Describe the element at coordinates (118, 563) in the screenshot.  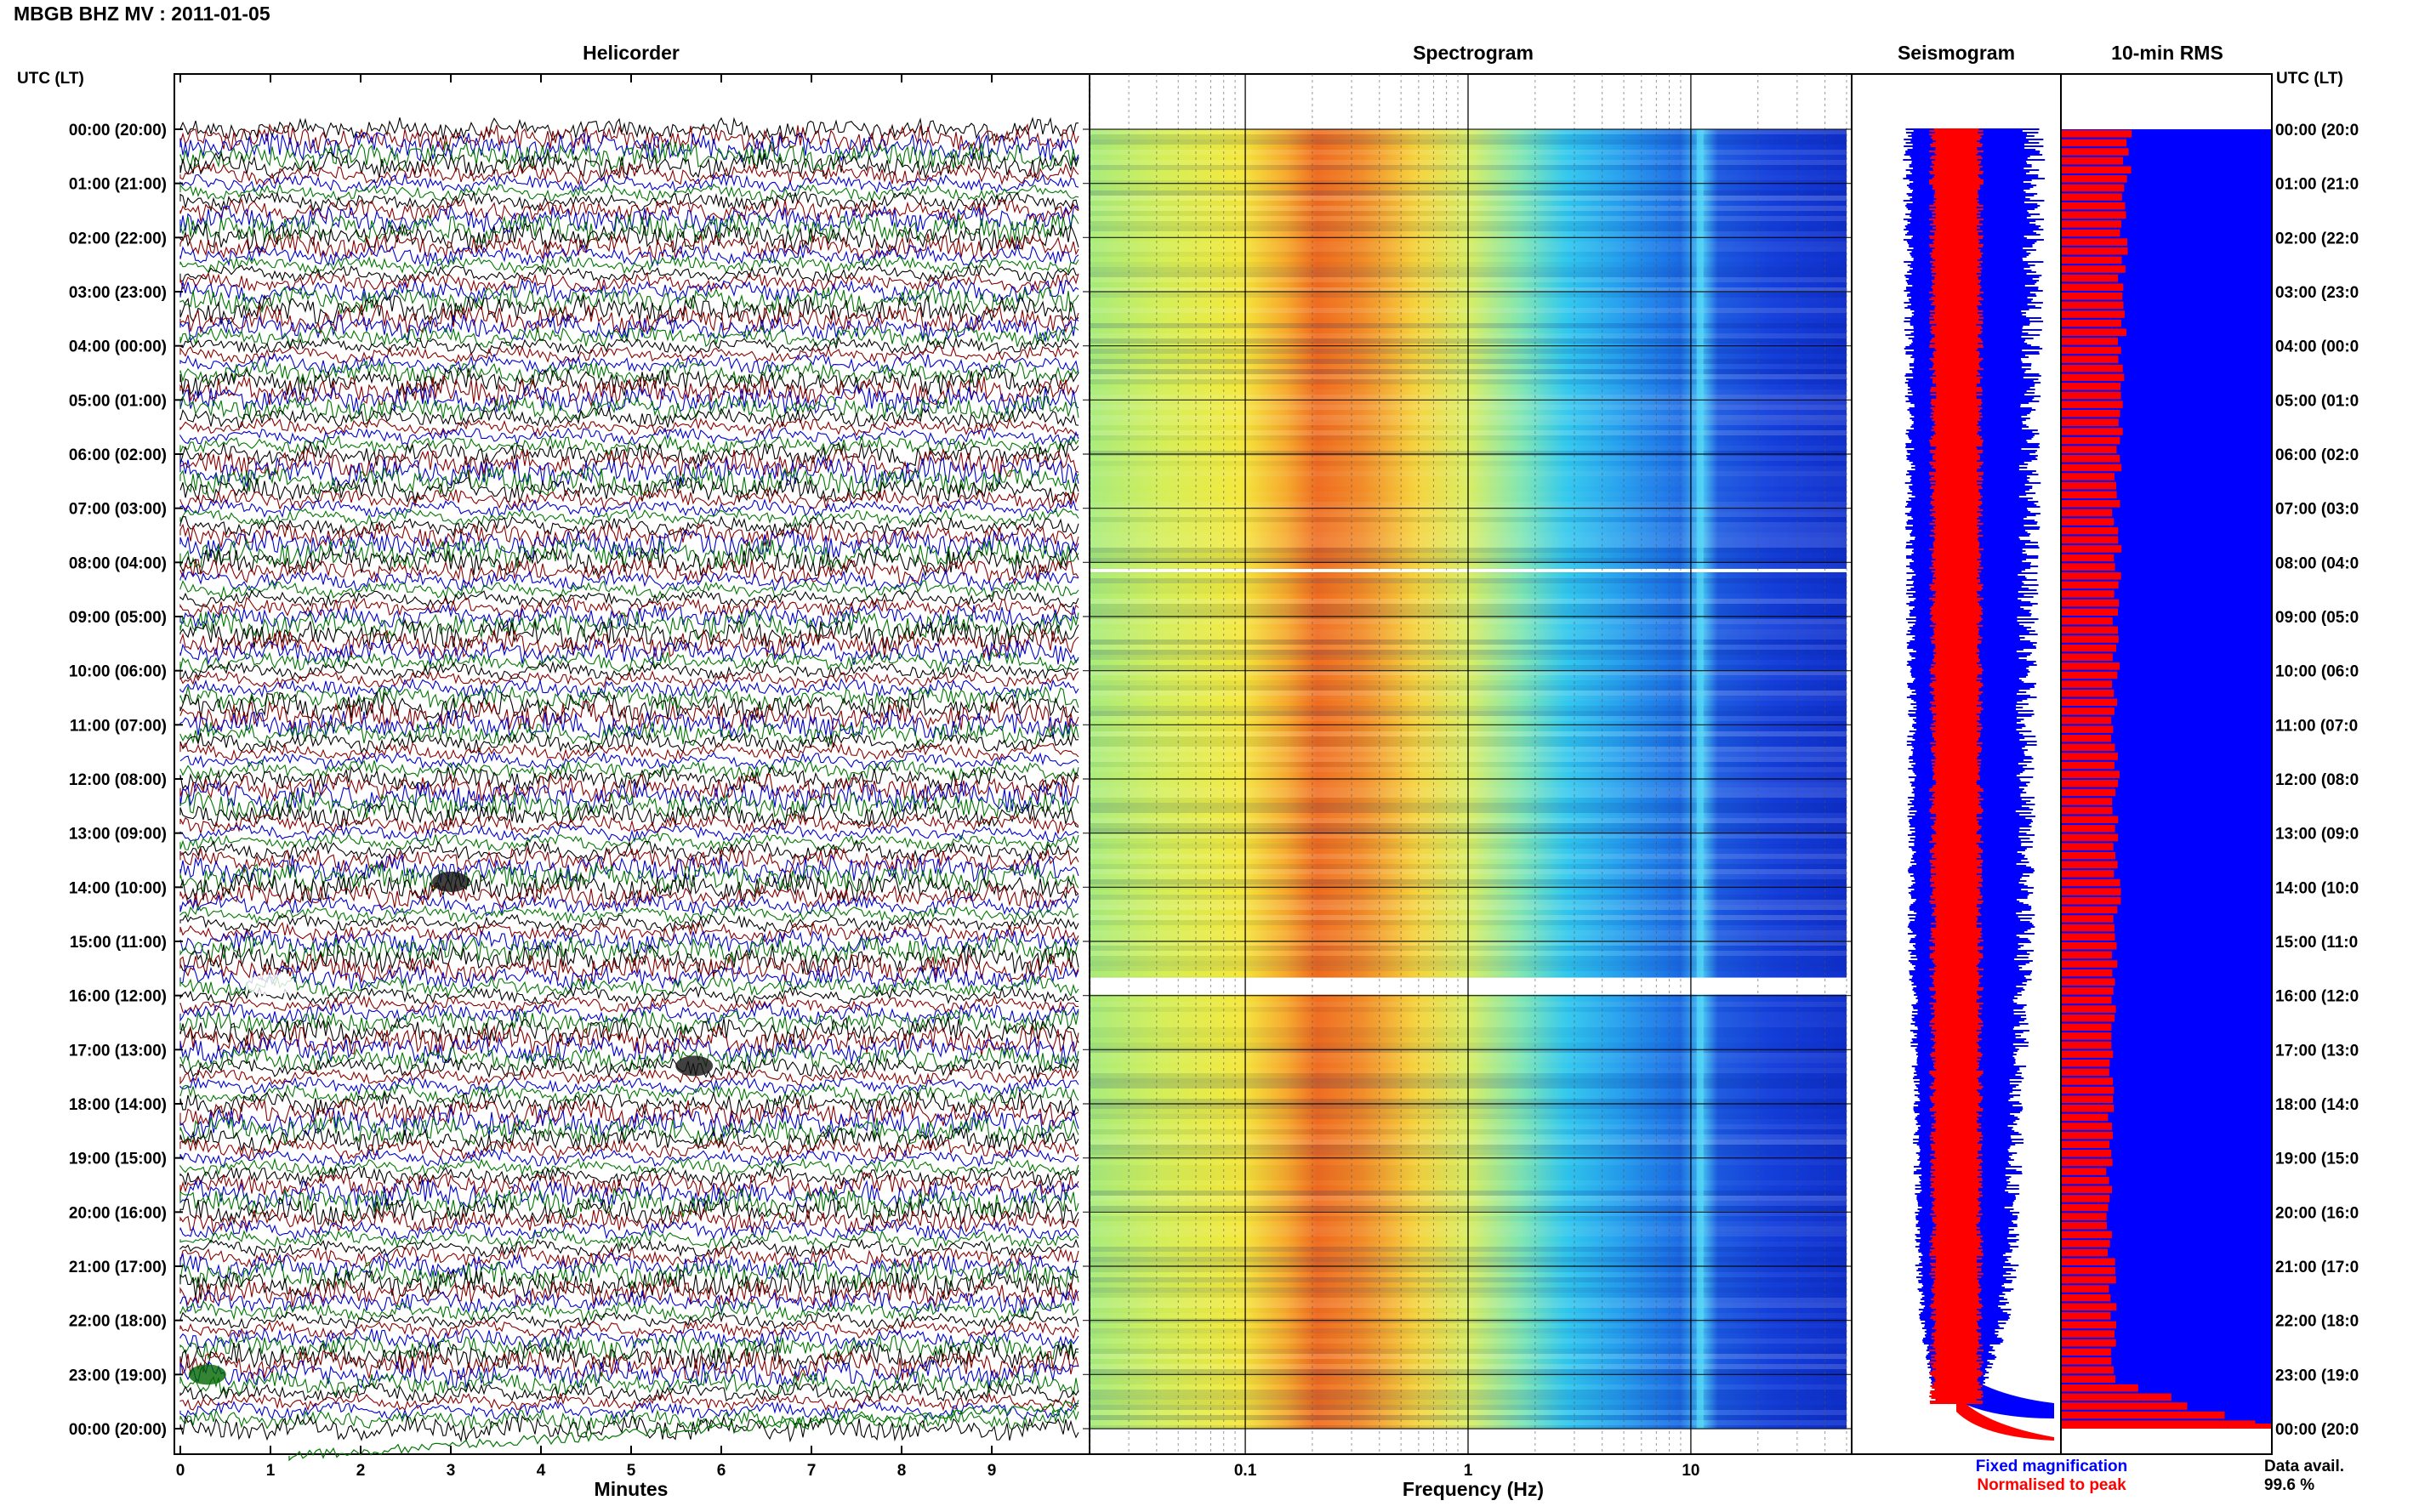
I see `hour-tick-label-left: 08:00 (04:00)` at that location.